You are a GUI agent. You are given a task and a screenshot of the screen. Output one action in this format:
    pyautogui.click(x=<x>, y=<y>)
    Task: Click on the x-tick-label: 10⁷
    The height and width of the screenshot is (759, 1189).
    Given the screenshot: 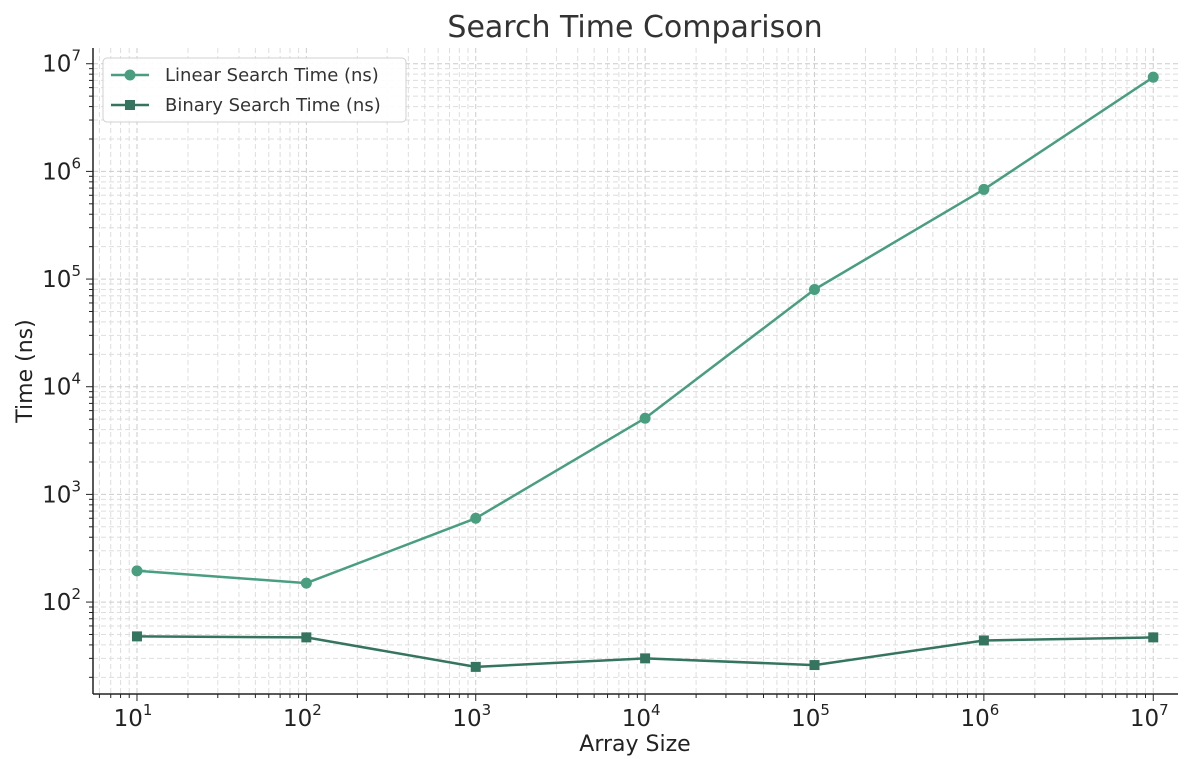 What is the action you would take?
    pyautogui.click(x=1149, y=716)
    